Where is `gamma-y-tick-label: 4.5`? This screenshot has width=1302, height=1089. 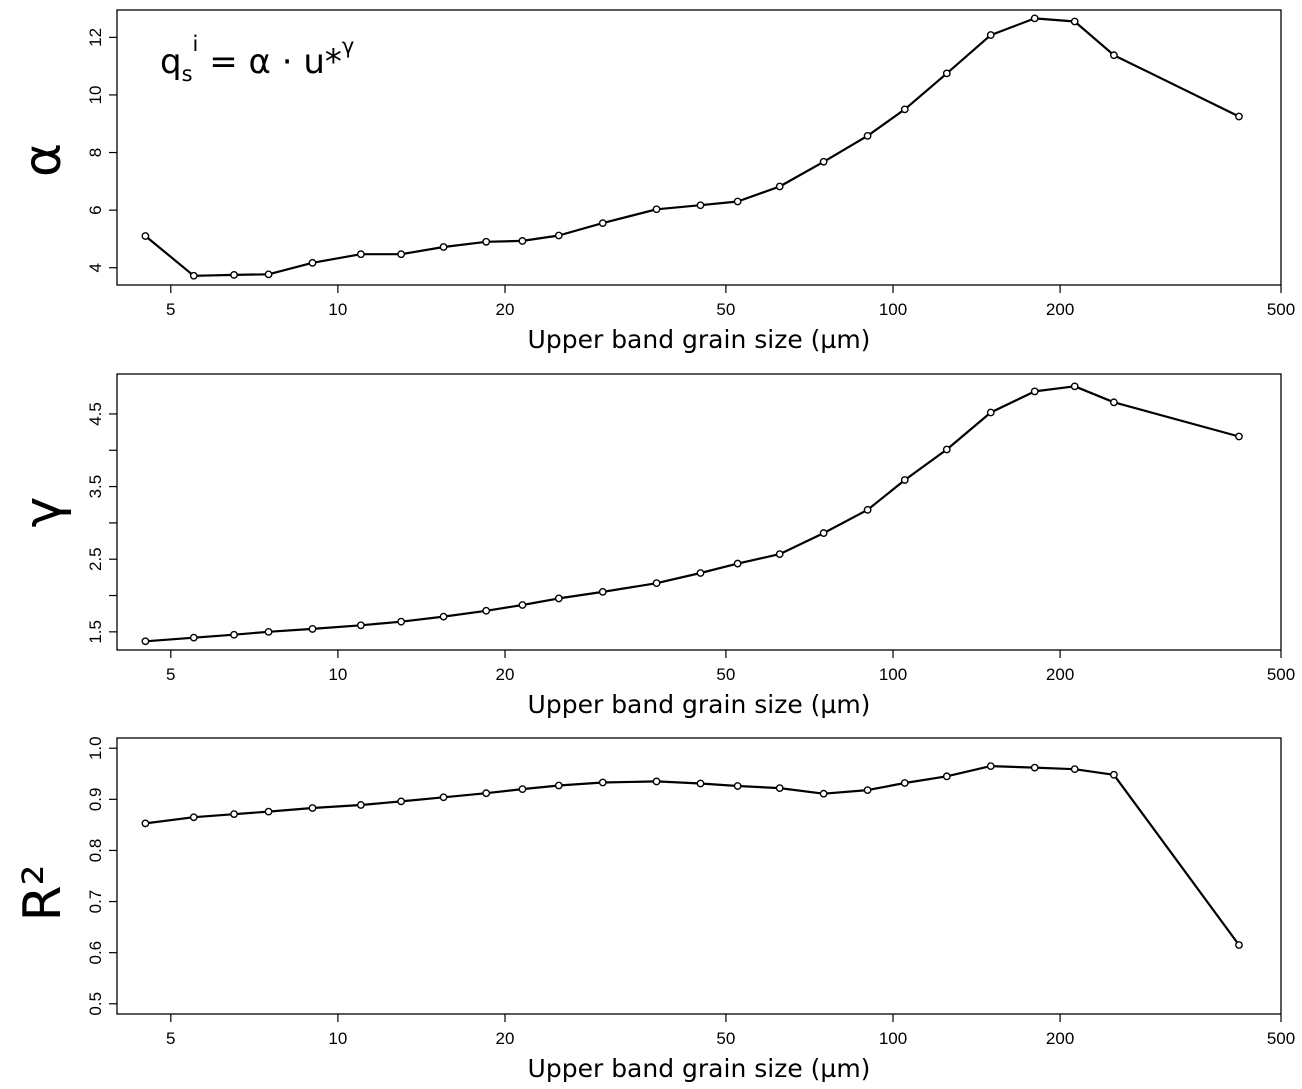 gamma-y-tick-label: 4.5 is located at coordinates (95, 414).